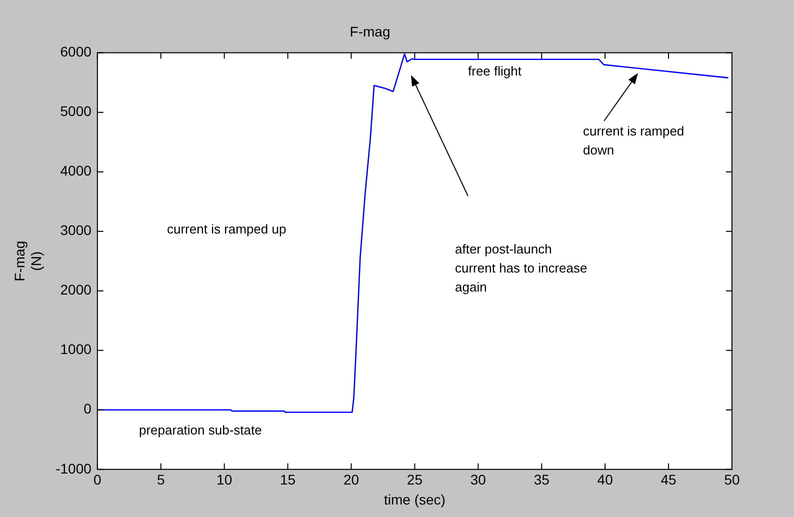  Describe the element at coordinates (521, 268) in the screenshot. I see `annotation: after post-launch current has to increase again` at that location.